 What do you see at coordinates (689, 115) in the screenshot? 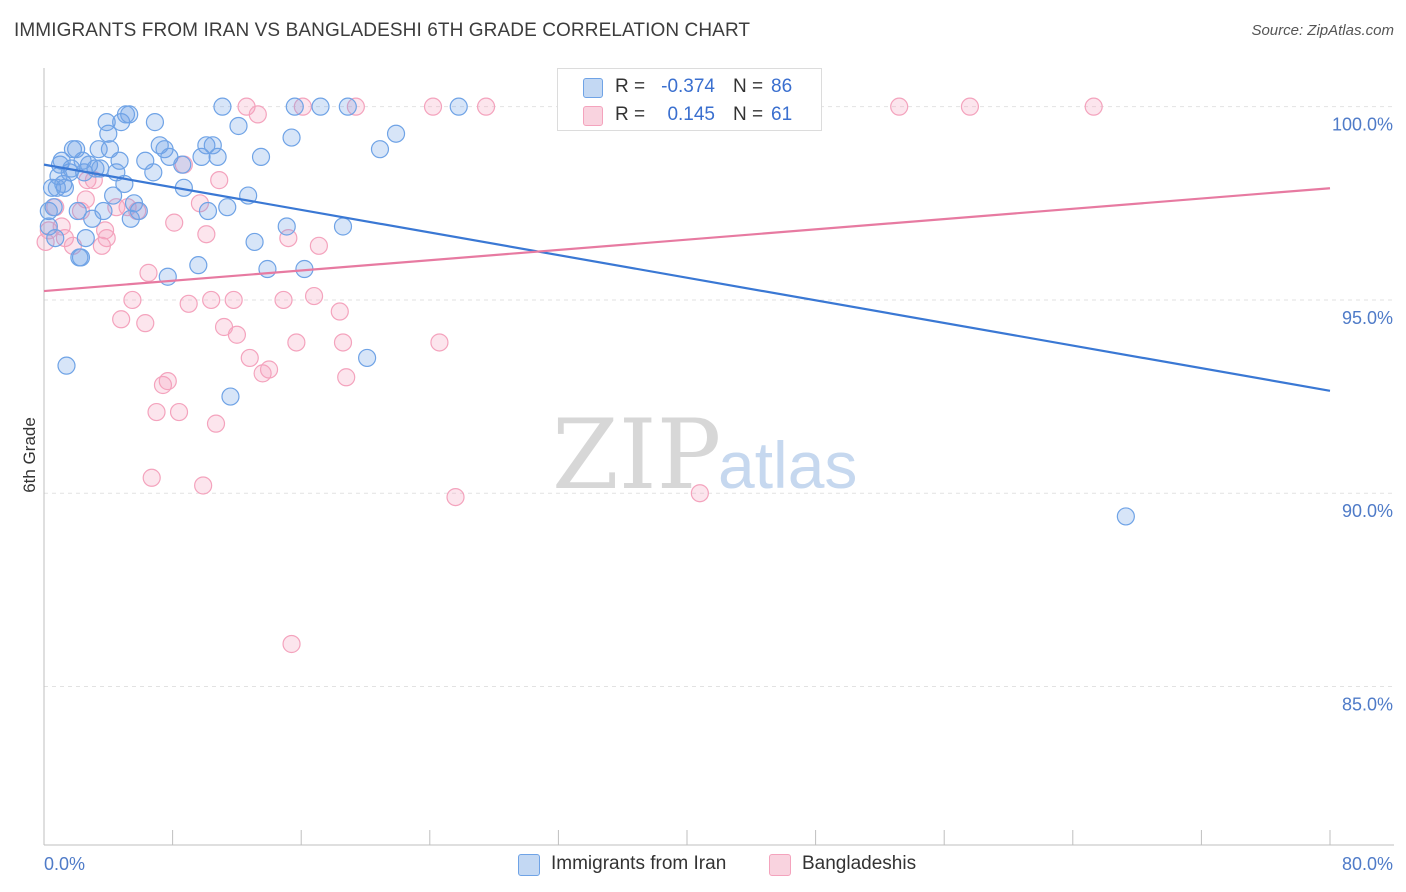
I see `legend-row-bangladeshis: R = 0.145 N = 61` at bounding box center [689, 115].